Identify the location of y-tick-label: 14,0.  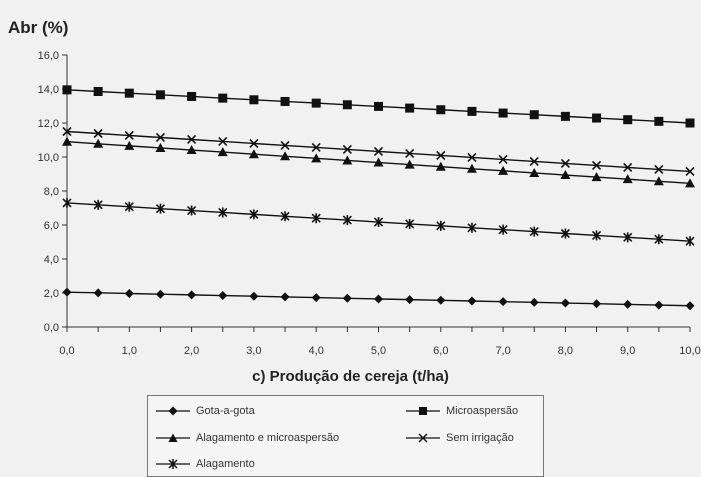
(48, 90).